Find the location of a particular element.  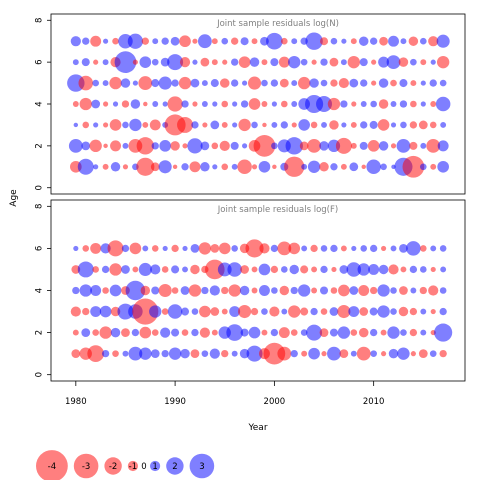

y-tick-label: 4 is located at coordinates (40, 290).